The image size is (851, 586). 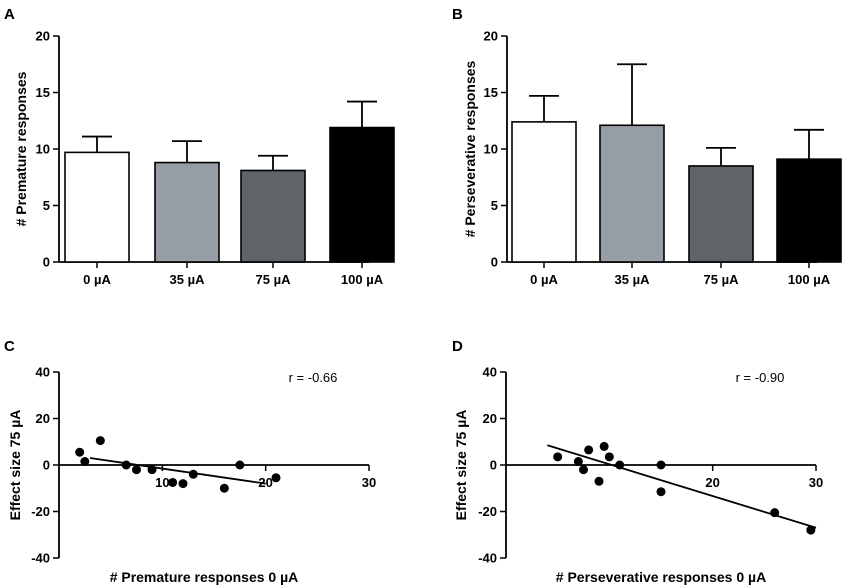 I want to click on y-axis-title: # Perseverative responses, so click(x=470, y=148).